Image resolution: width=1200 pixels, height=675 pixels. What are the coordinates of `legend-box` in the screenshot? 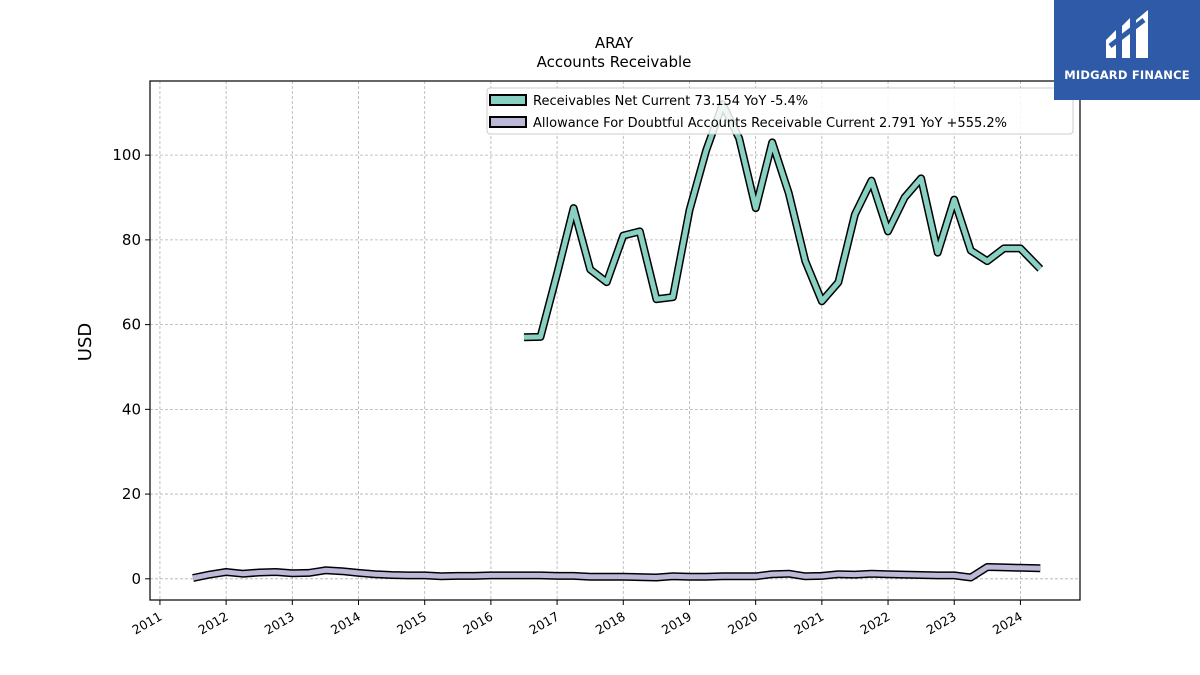 It's located at (780, 111).